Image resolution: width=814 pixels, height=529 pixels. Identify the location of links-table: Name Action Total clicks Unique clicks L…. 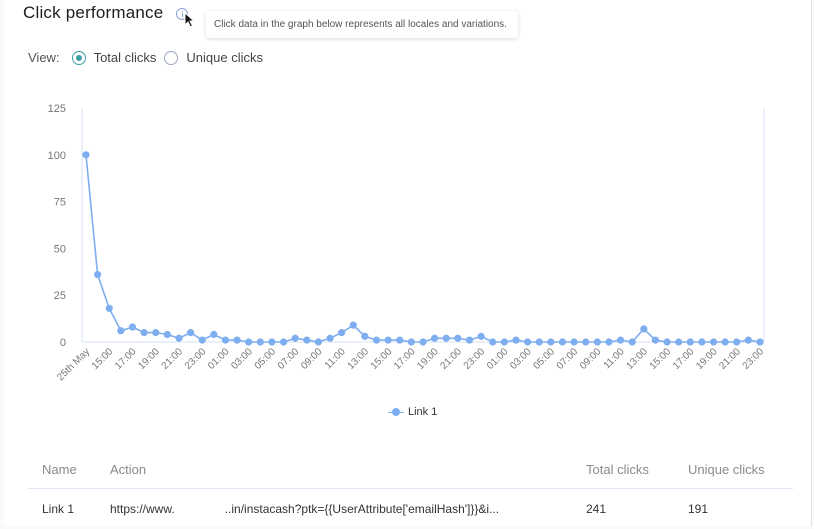
(410, 489).